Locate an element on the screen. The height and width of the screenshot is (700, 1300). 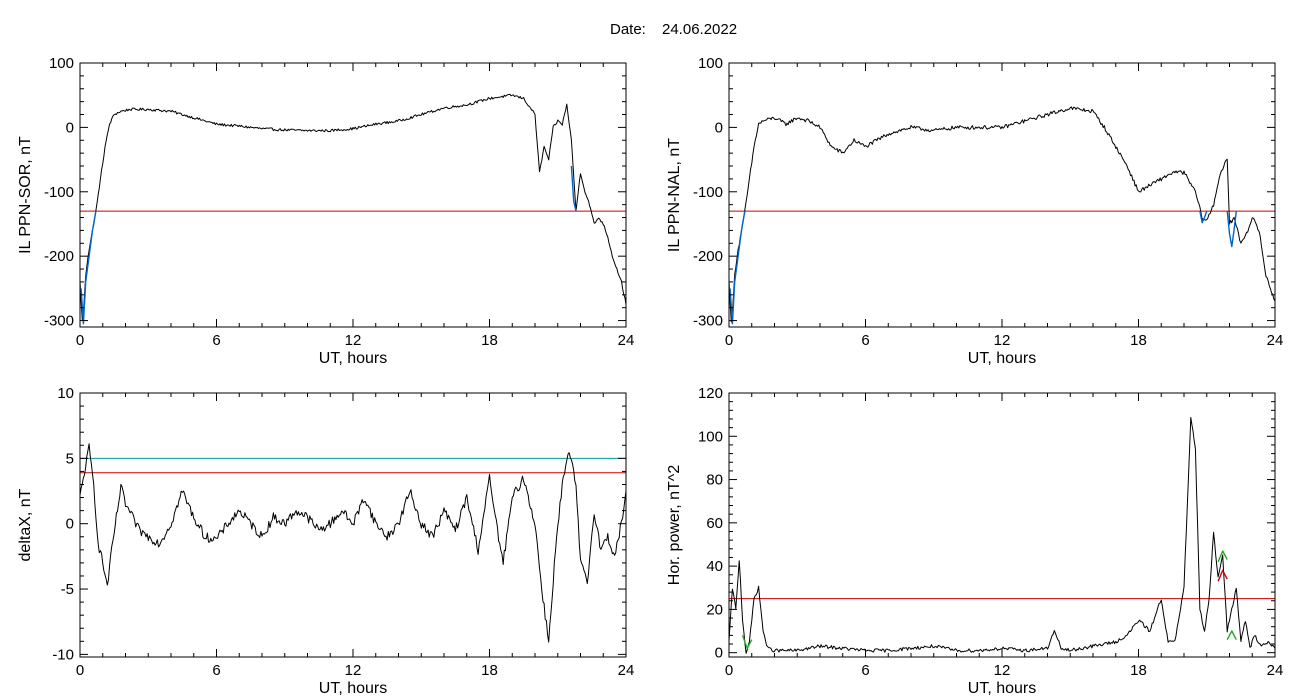
y-axis-label: Hor. power, nT^2 is located at coordinates (674, 525).